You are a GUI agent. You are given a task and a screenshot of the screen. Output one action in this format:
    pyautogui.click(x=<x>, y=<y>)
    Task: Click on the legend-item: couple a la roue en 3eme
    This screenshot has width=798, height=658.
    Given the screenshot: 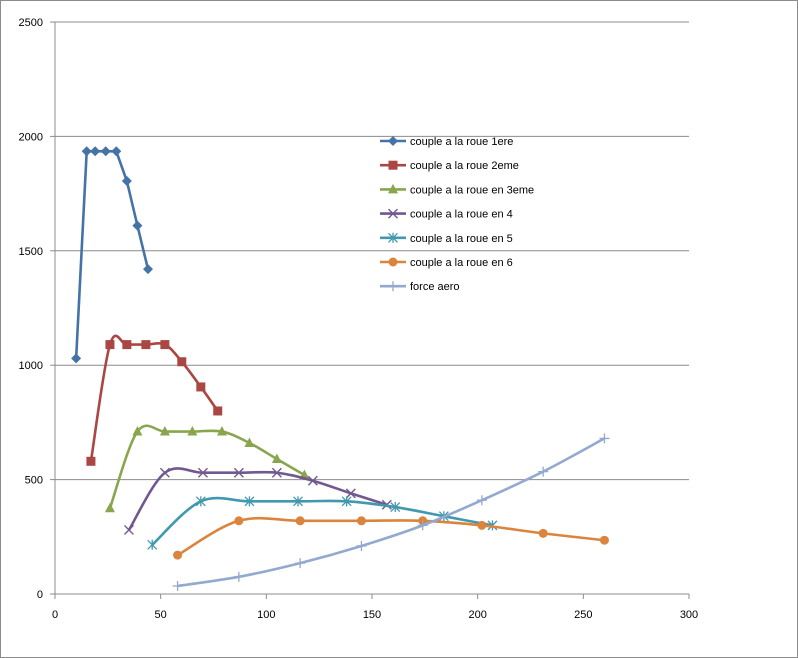 What is the action you would take?
    pyautogui.click(x=457, y=189)
    